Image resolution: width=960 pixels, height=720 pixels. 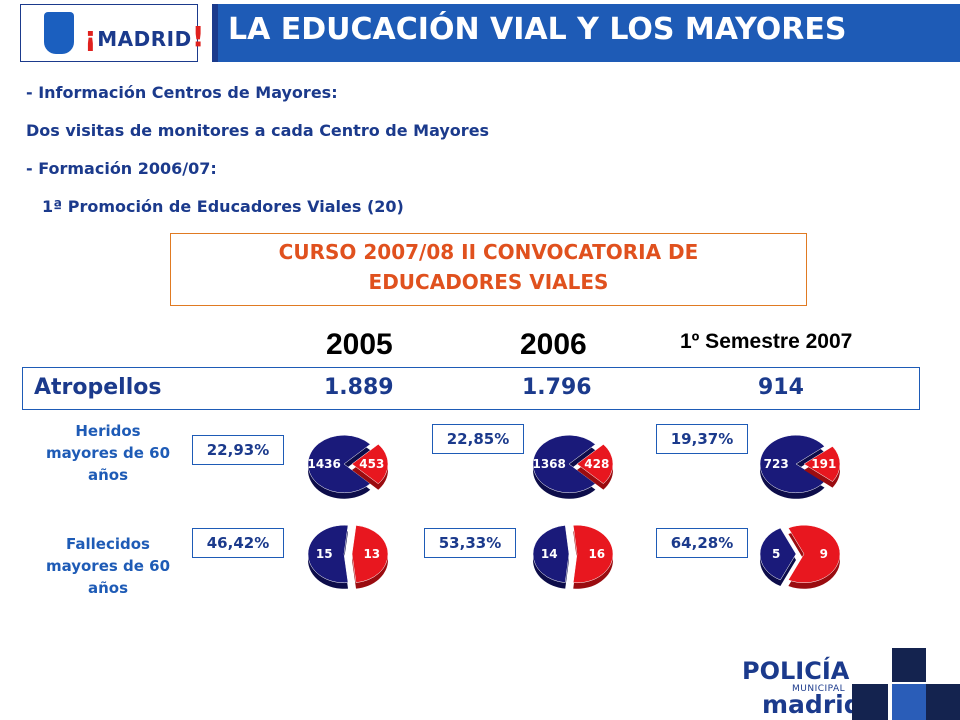 I want to click on policia-logo-line2: MUNICIPAL, so click(x=819, y=689).